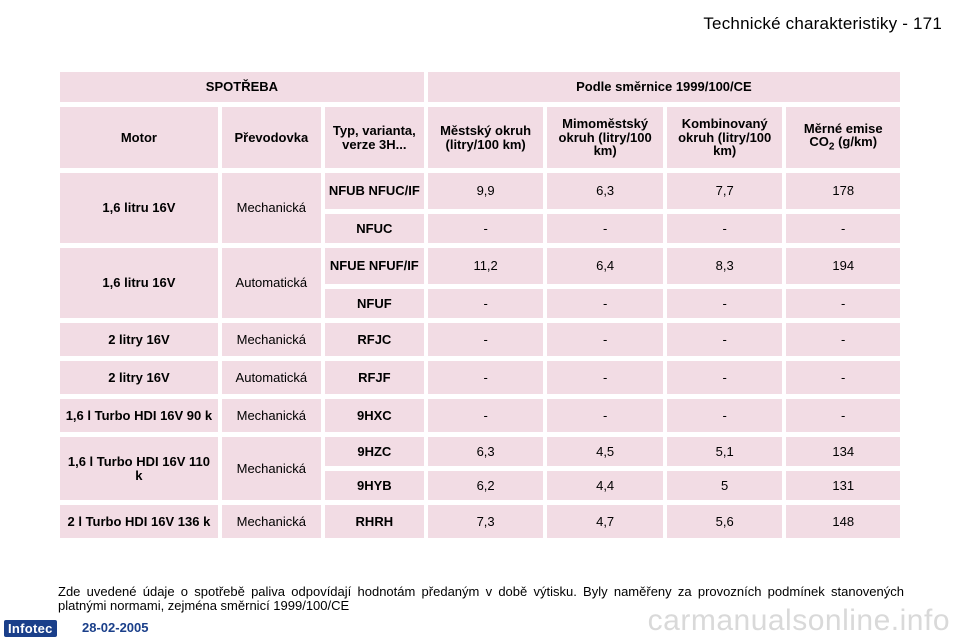  Describe the element at coordinates (724, 521) in the screenshot. I see `combined-cell: 5,6` at that location.